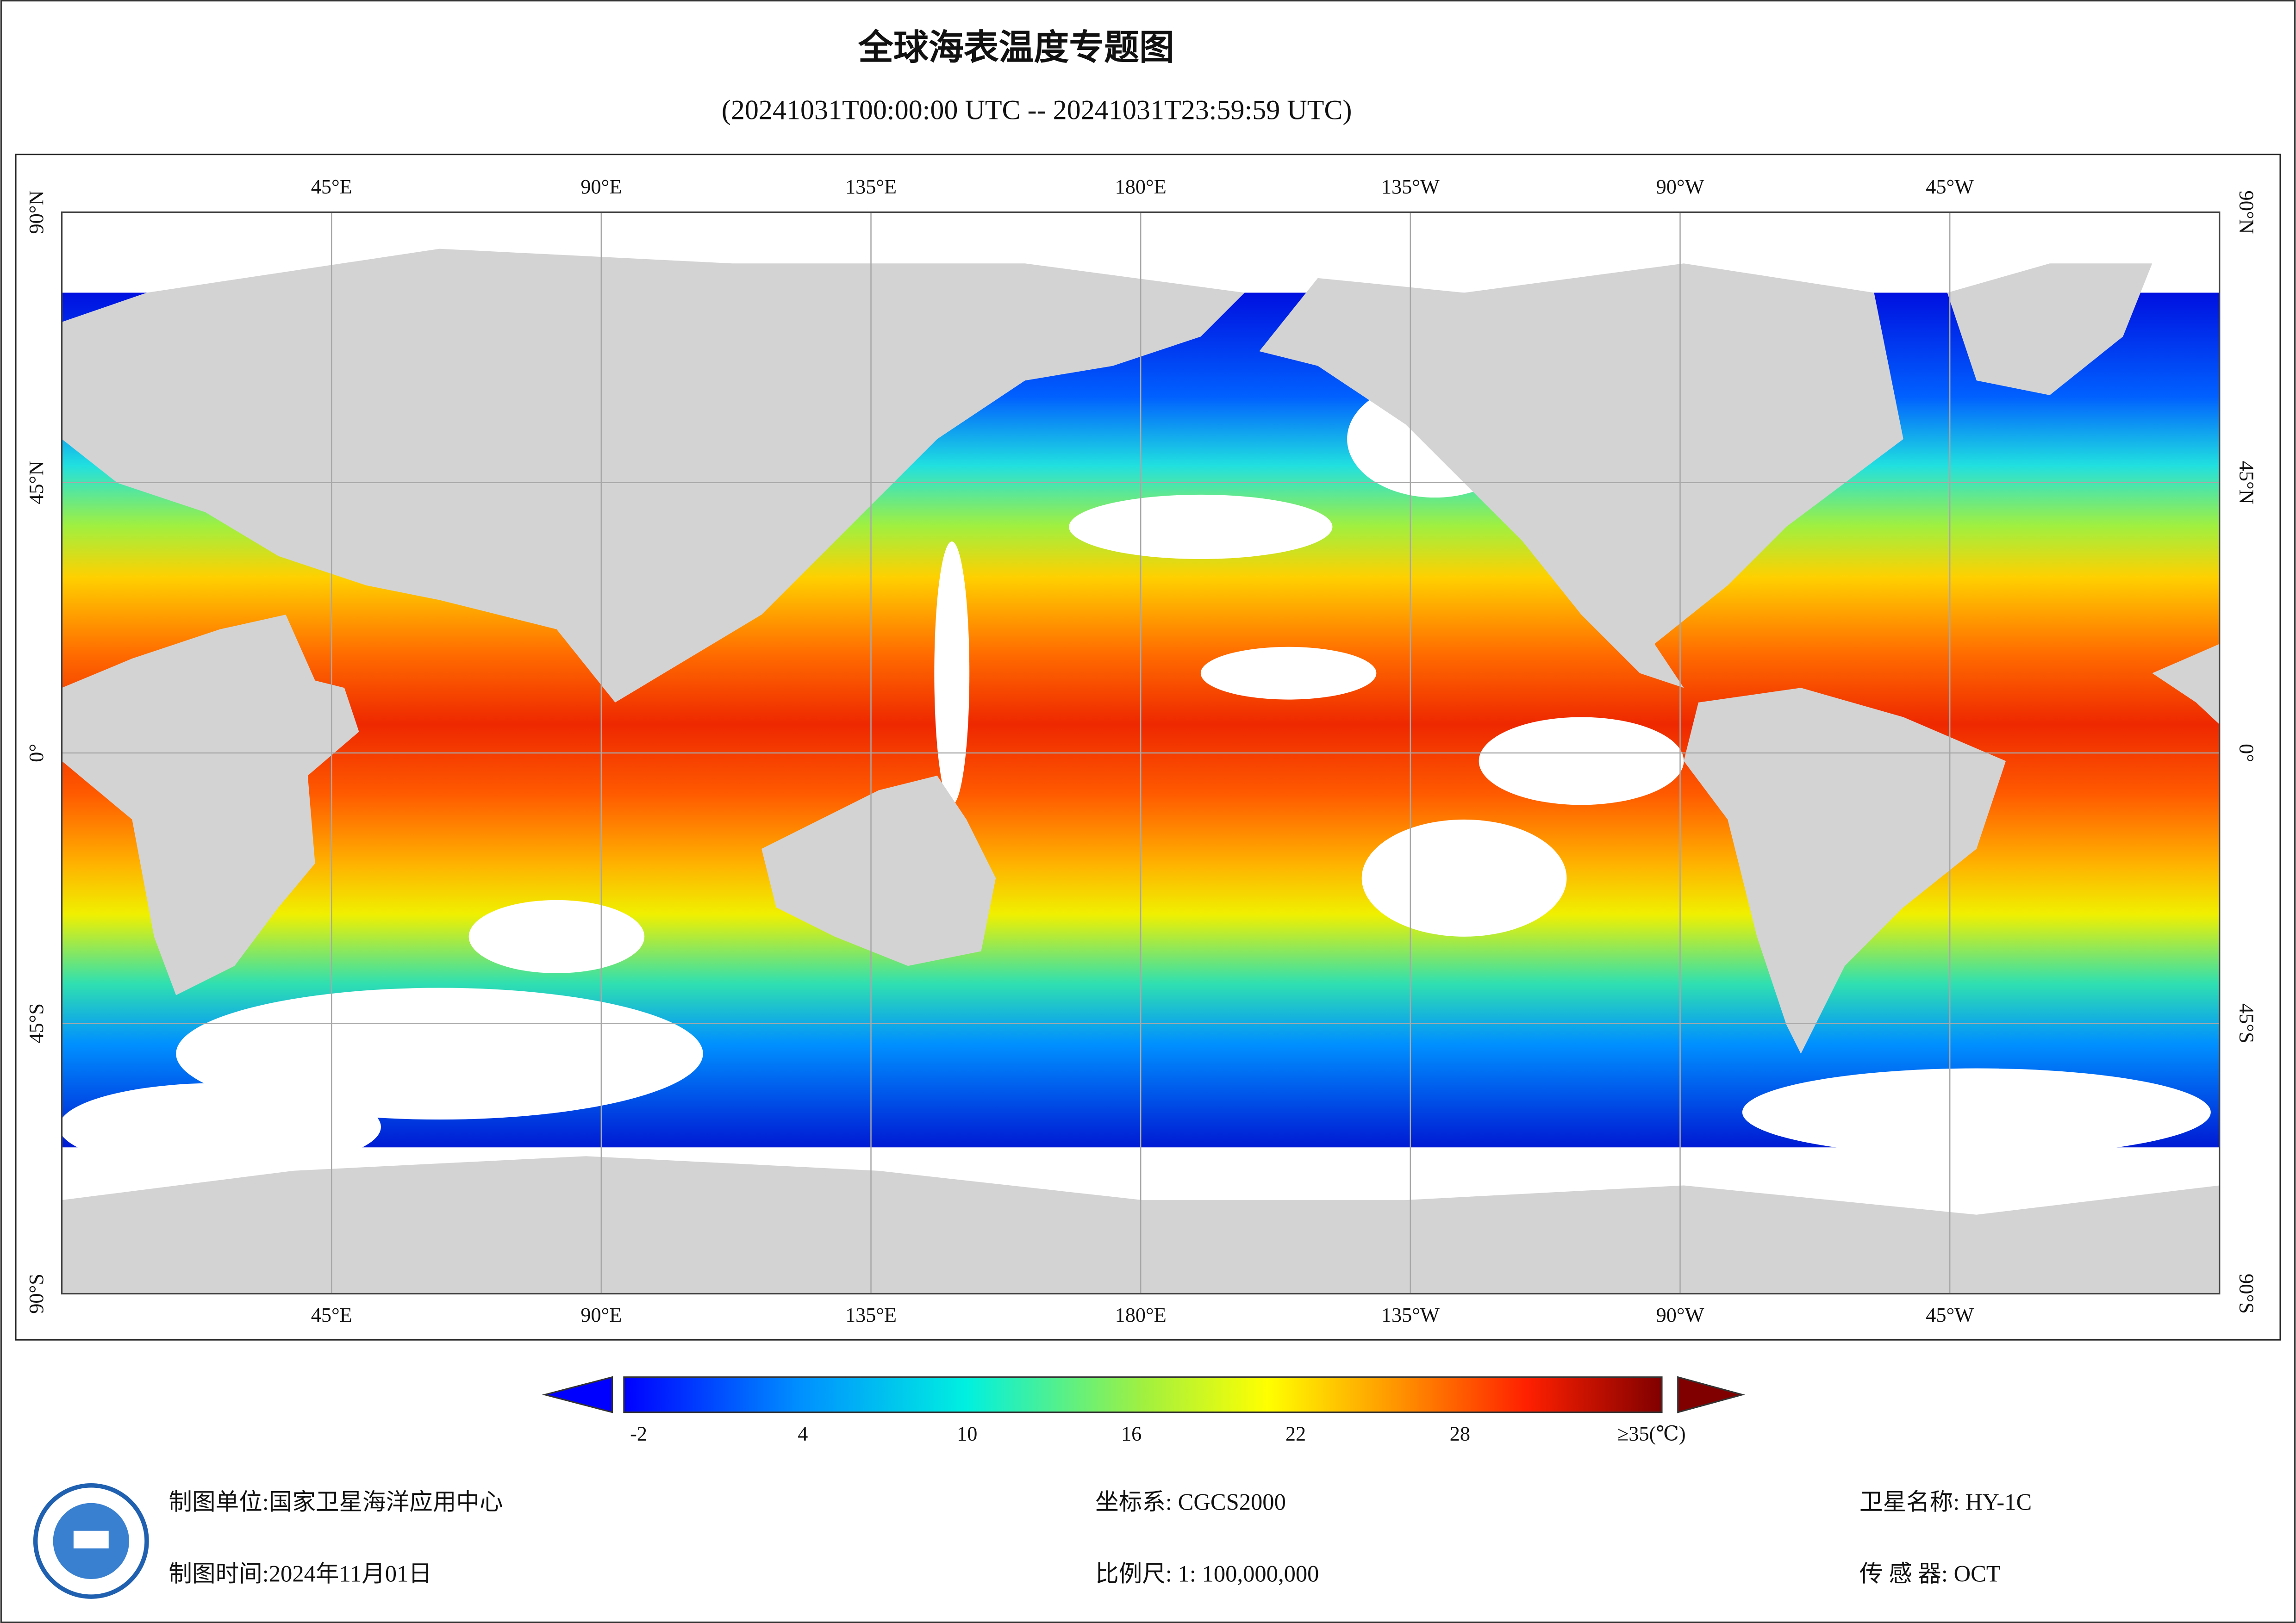  What do you see at coordinates (1950, 1315) in the screenshot?
I see `x-tick-label-bottom: 45°W` at bounding box center [1950, 1315].